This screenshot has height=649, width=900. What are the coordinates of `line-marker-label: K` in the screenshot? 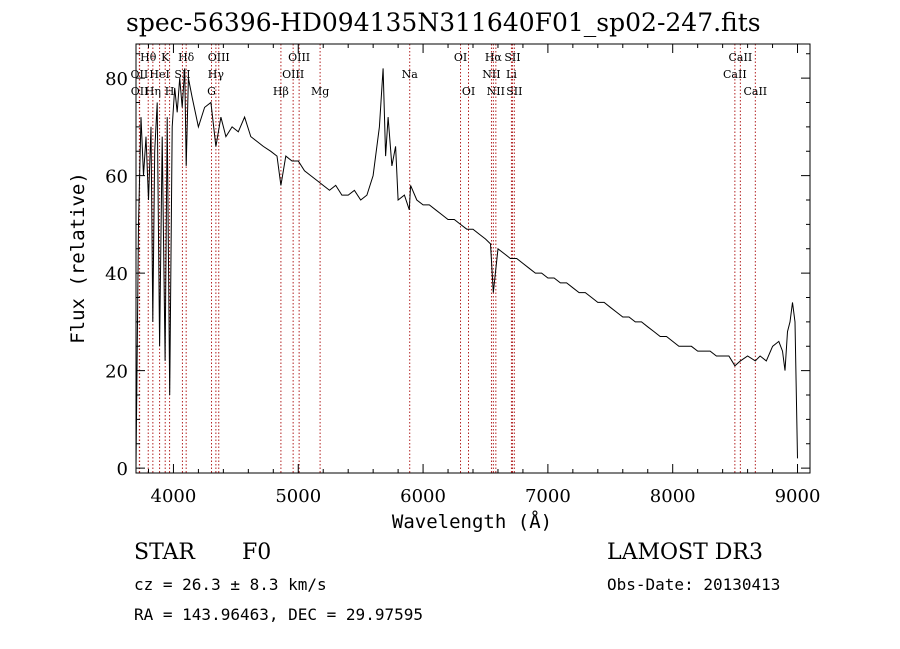 It's located at (165, 57).